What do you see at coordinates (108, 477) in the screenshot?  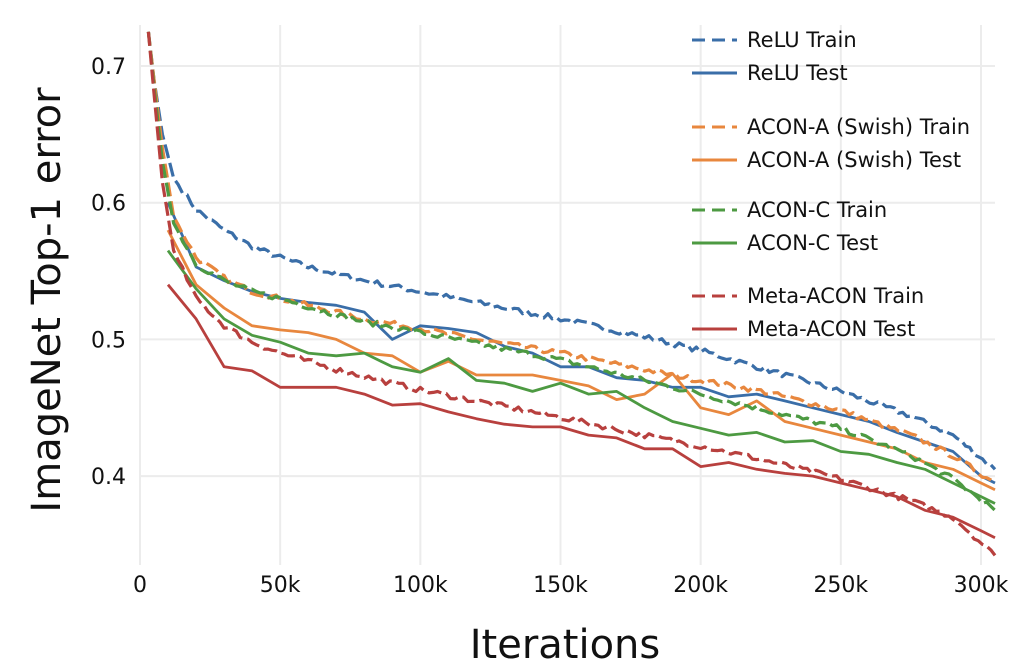 I see `y-tick-label: 0.4` at bounding box center [108, 477].